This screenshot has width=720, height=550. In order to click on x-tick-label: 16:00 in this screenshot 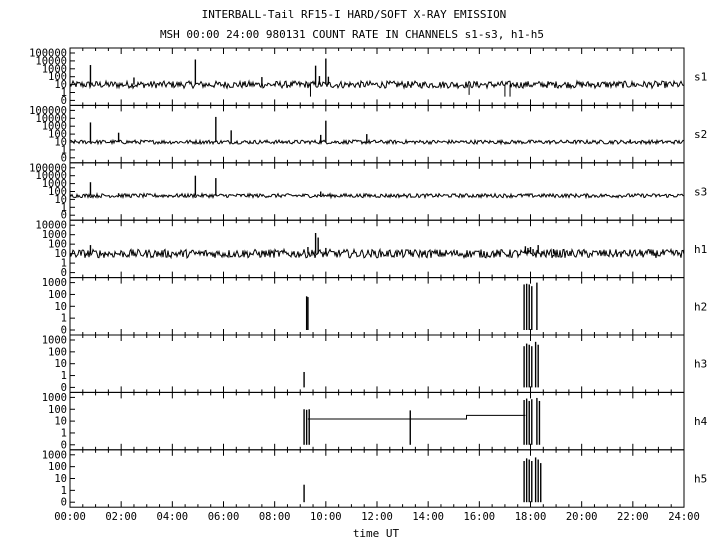, I will do `click(480, 517)`.